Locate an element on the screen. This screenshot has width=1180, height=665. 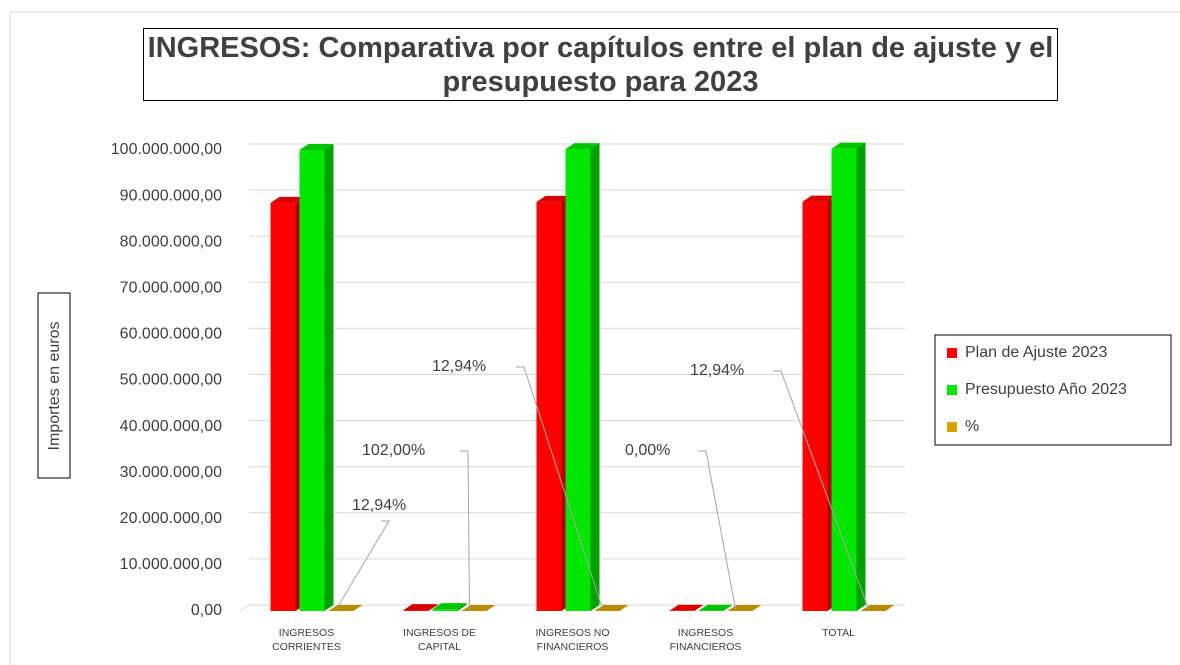
x-tick-label: INGRESOS FINANCIEROS is located at coordinates (705, 640).